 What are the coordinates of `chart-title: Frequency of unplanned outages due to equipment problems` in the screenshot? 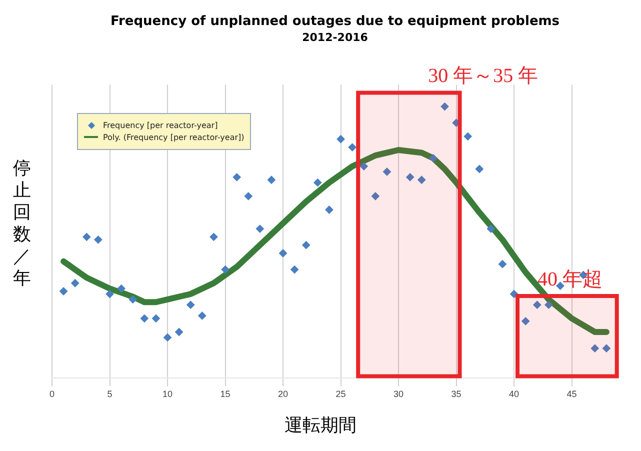 It's located at (335, 22).